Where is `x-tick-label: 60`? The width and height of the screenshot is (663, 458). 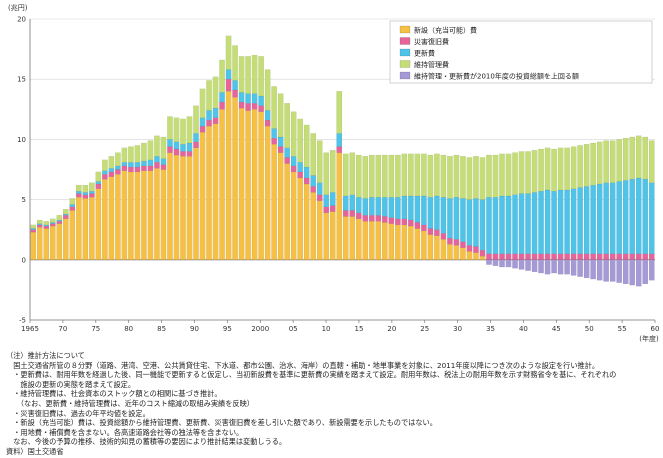
x-tick-label: 60 is located at coordinates (655, 329).